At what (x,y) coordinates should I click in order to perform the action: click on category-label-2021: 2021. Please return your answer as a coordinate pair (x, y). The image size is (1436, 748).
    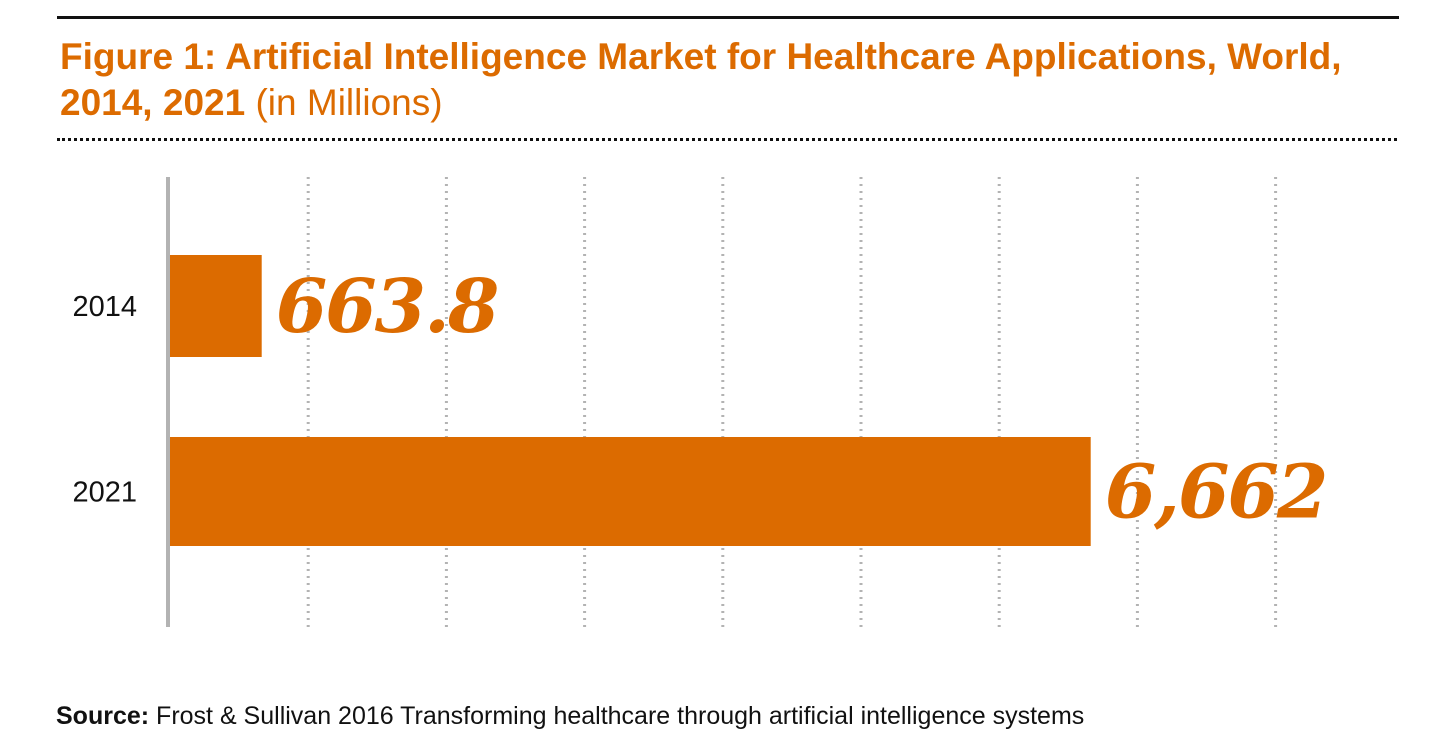
    Looking at the image, I should click on (104, 493).